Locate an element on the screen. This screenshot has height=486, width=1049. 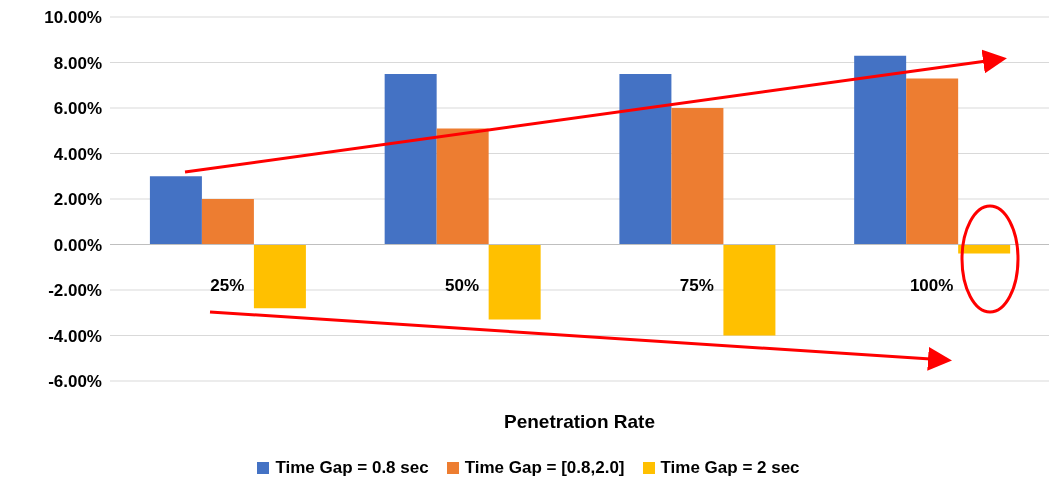
y-tick-label: 4.00% is located at coordinates (77, 154).